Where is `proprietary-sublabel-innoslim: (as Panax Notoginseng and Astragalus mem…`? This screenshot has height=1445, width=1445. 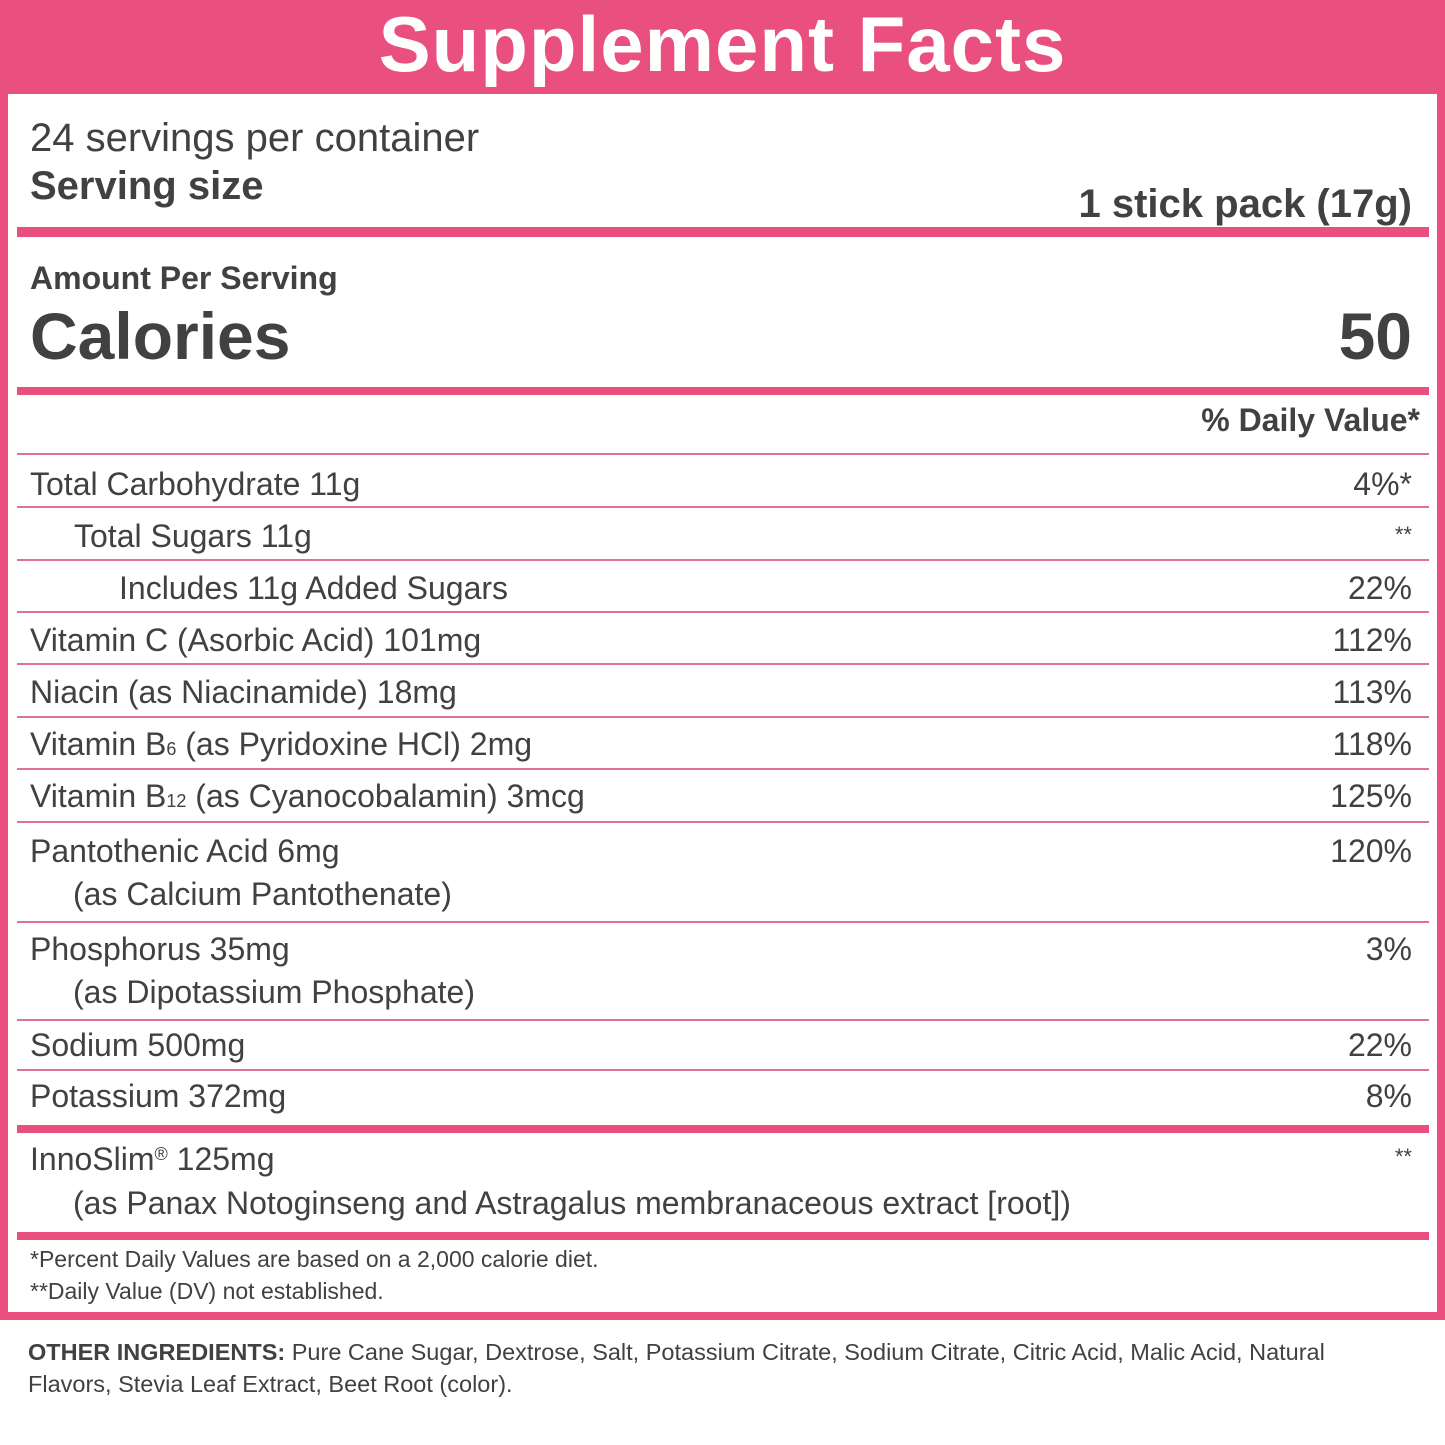
proprietary-sublabel-innoslim: (as Panax Notoginseng and Astragalus mem… is located at coordinates (572, 1203).